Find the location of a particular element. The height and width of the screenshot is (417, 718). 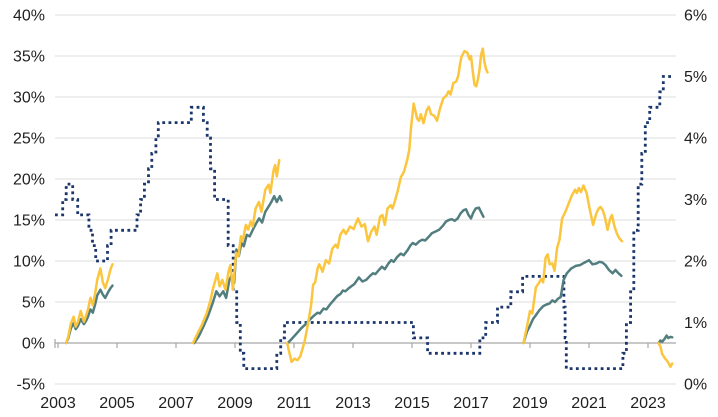

x-axis-label: 2021 is located at coordinates (589, 403).